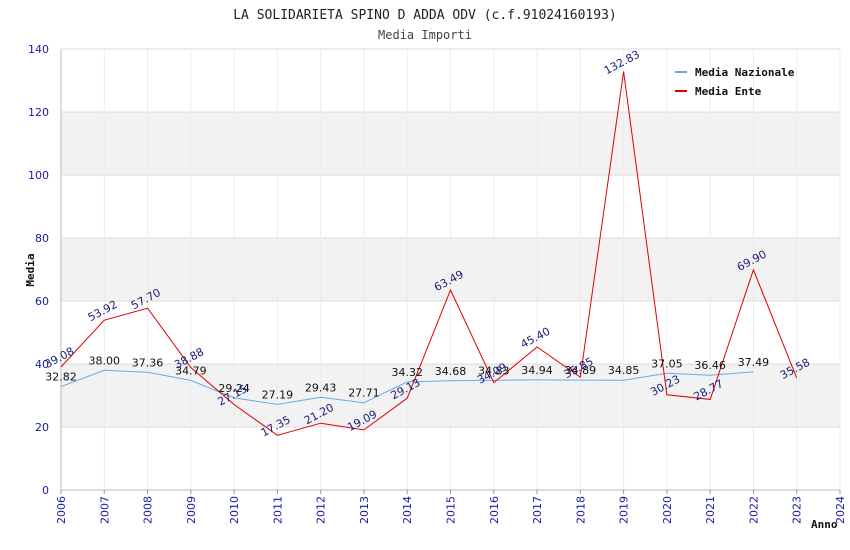 This screenshot has width=850, height=550. What do you see at coordinates (753, 510) in the screenshot?
I see `x-tick-label: 2022` at bounding box center [753, 510].